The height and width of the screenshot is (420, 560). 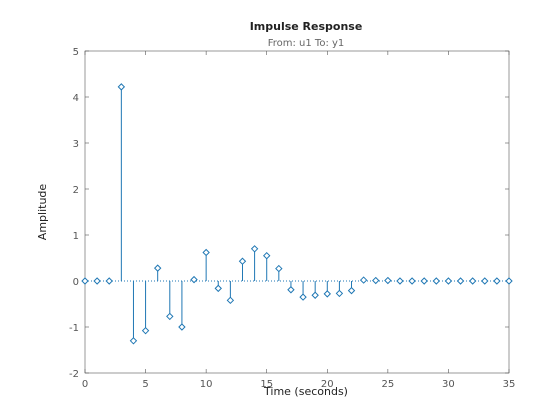 I want to click on x-axis-label: Time (seconds), so click(x=305, y=391).